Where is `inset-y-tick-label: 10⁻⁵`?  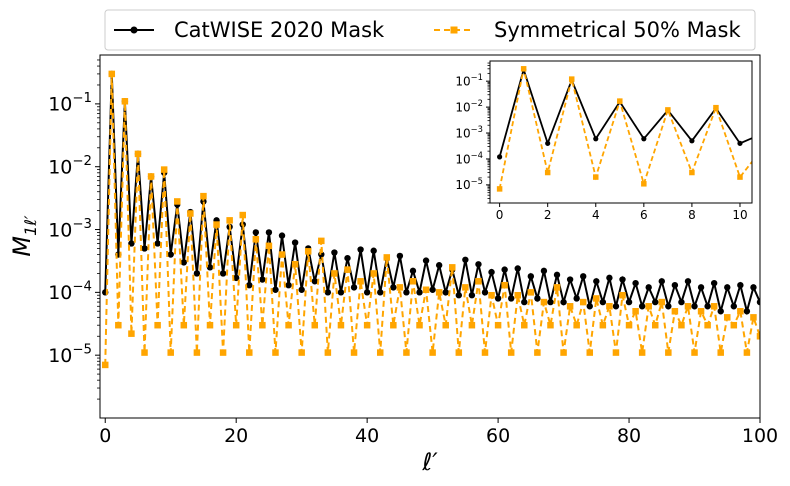
inset-y-tick-label: 10⁻⁵ is located at coordinates (469, 184).